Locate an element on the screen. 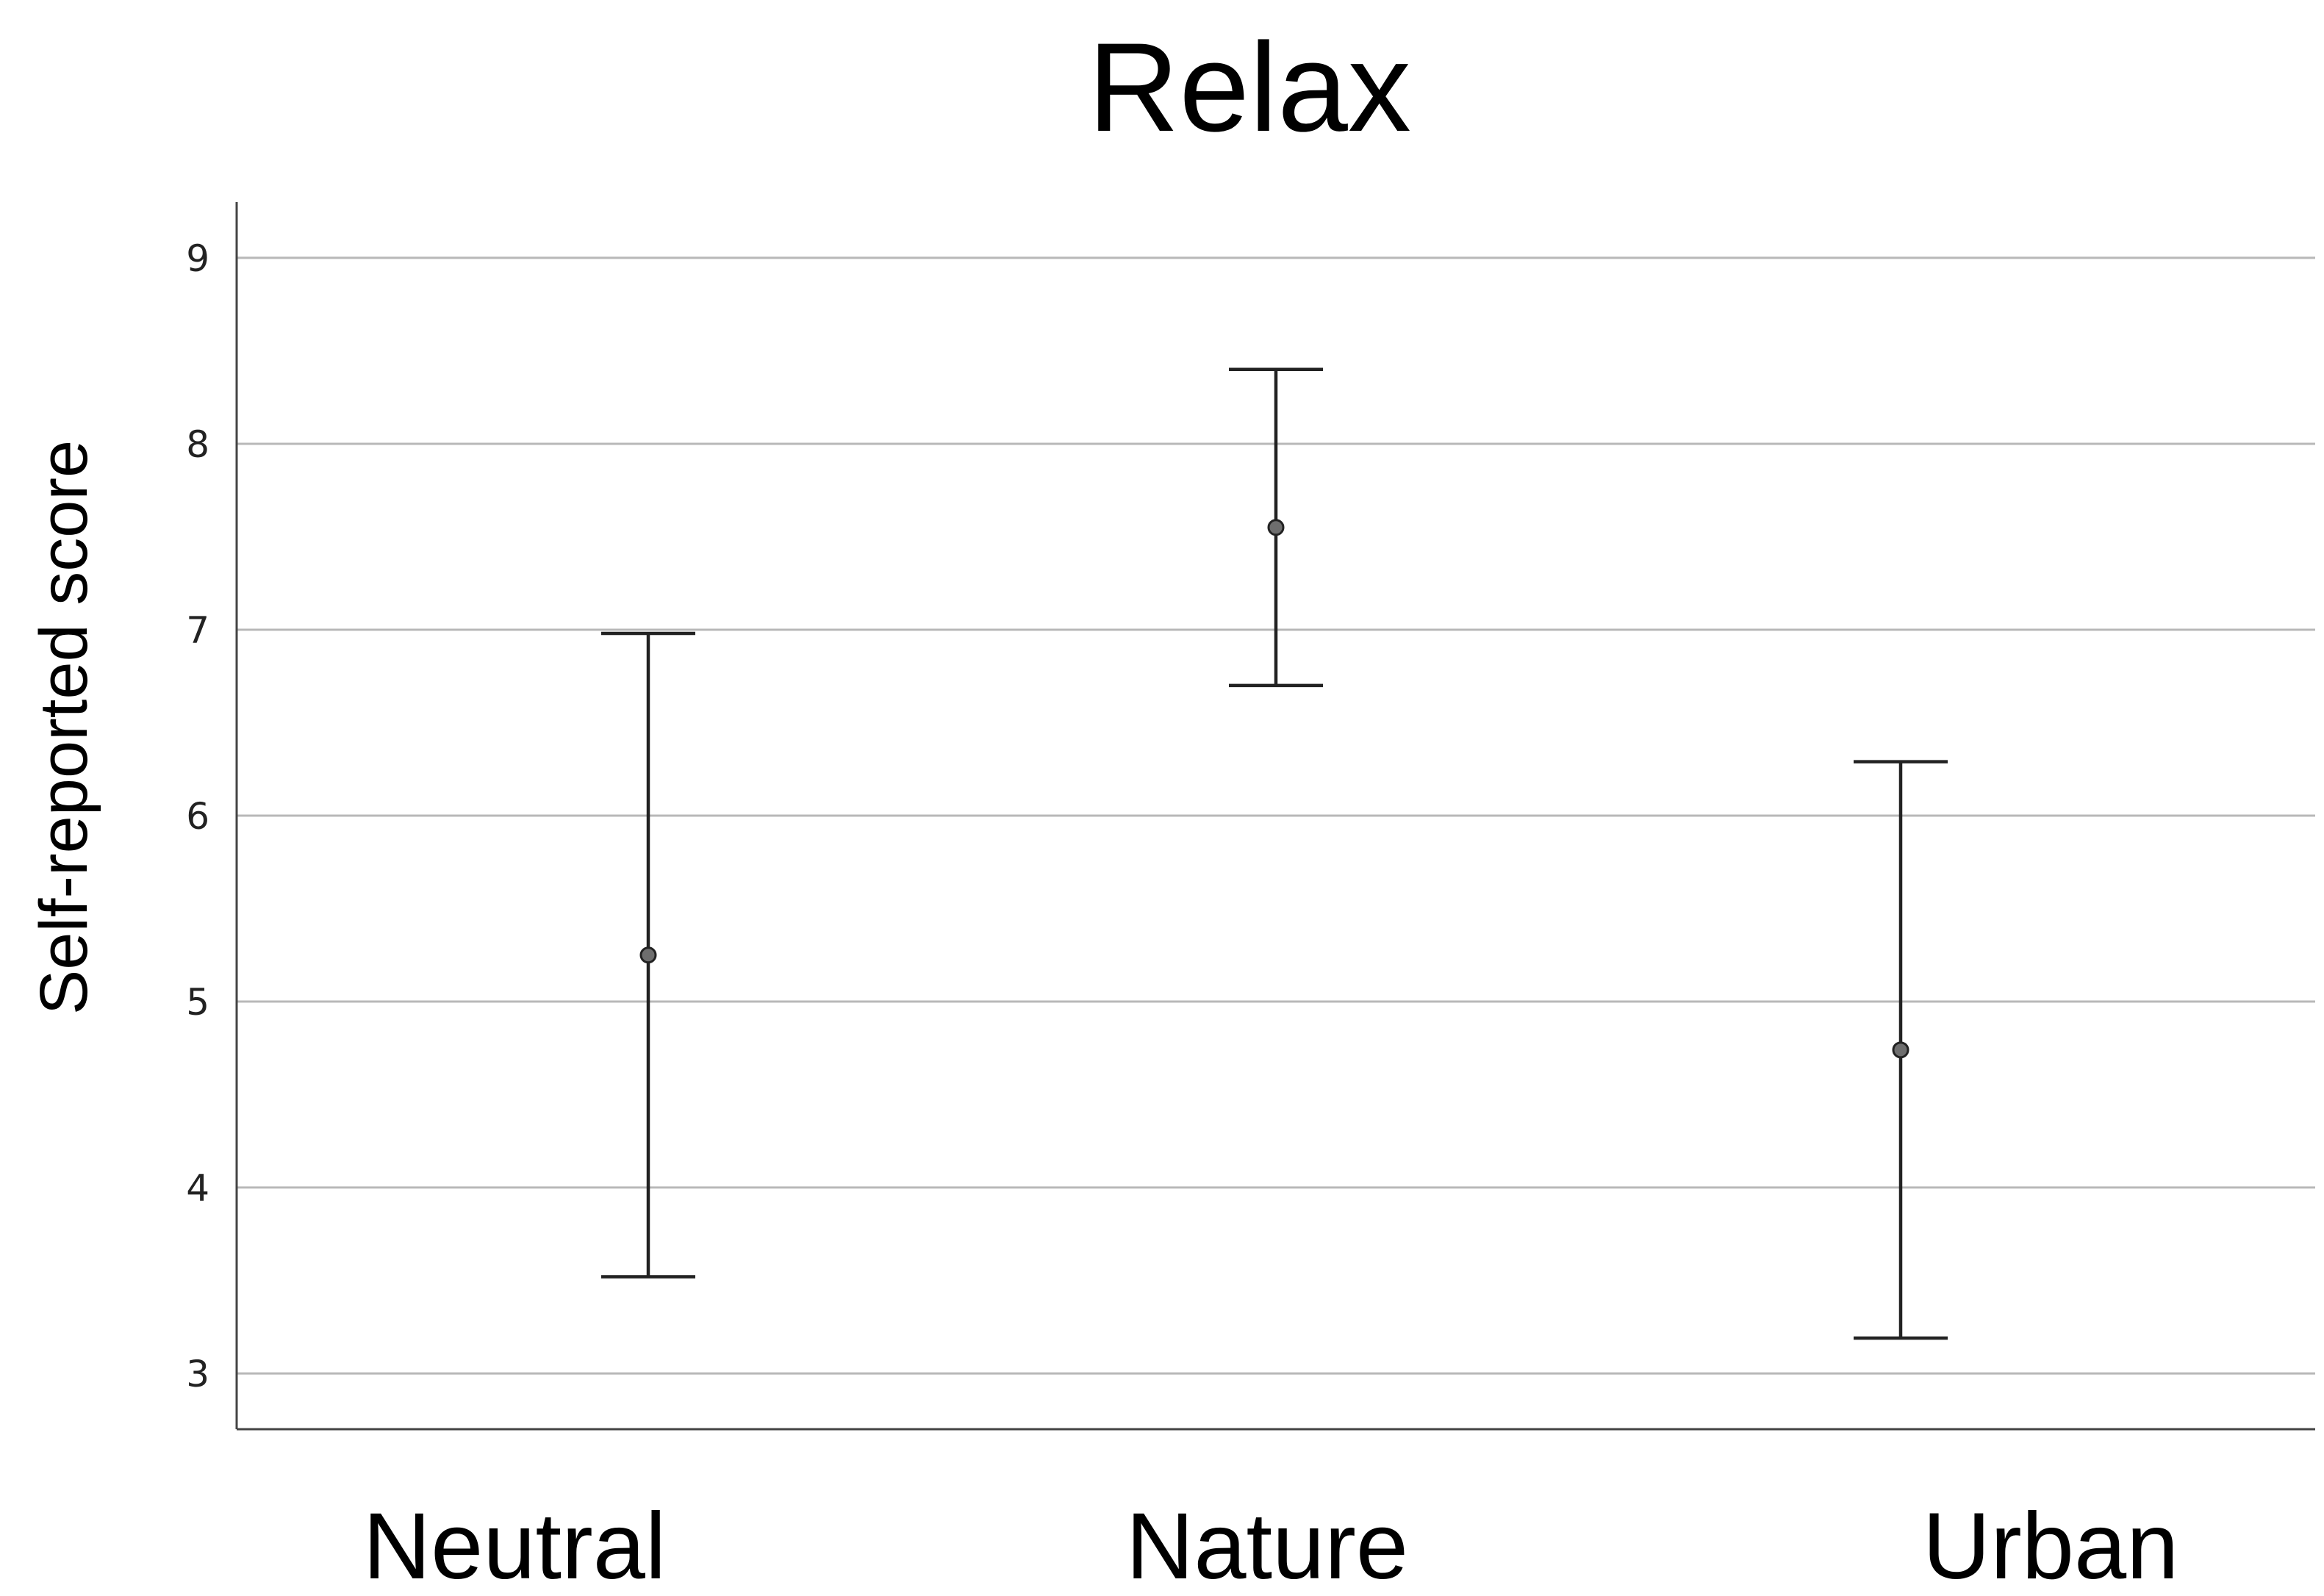 Image resolution: width=2324 pixels, height=1596 pixels. x-tick-labels: Neutral Nature Urban is located at coordinates (1271, 1545).